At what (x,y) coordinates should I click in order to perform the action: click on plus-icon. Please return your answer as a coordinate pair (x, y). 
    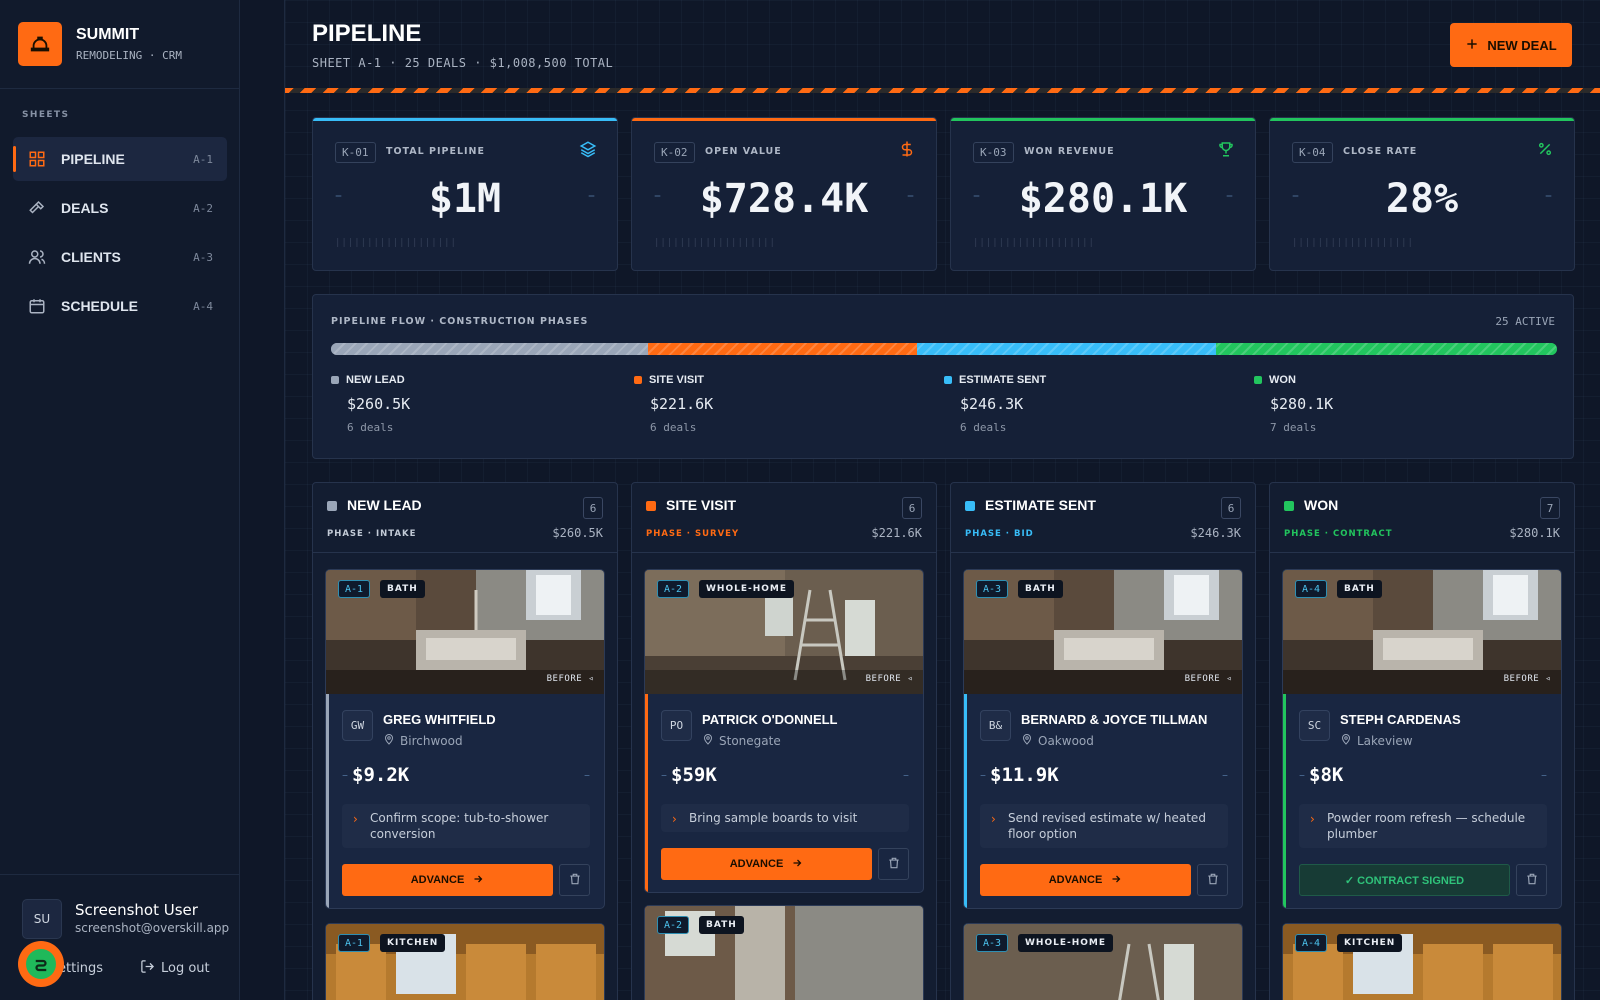
    Looking at the image, I should click on (1472, 45).